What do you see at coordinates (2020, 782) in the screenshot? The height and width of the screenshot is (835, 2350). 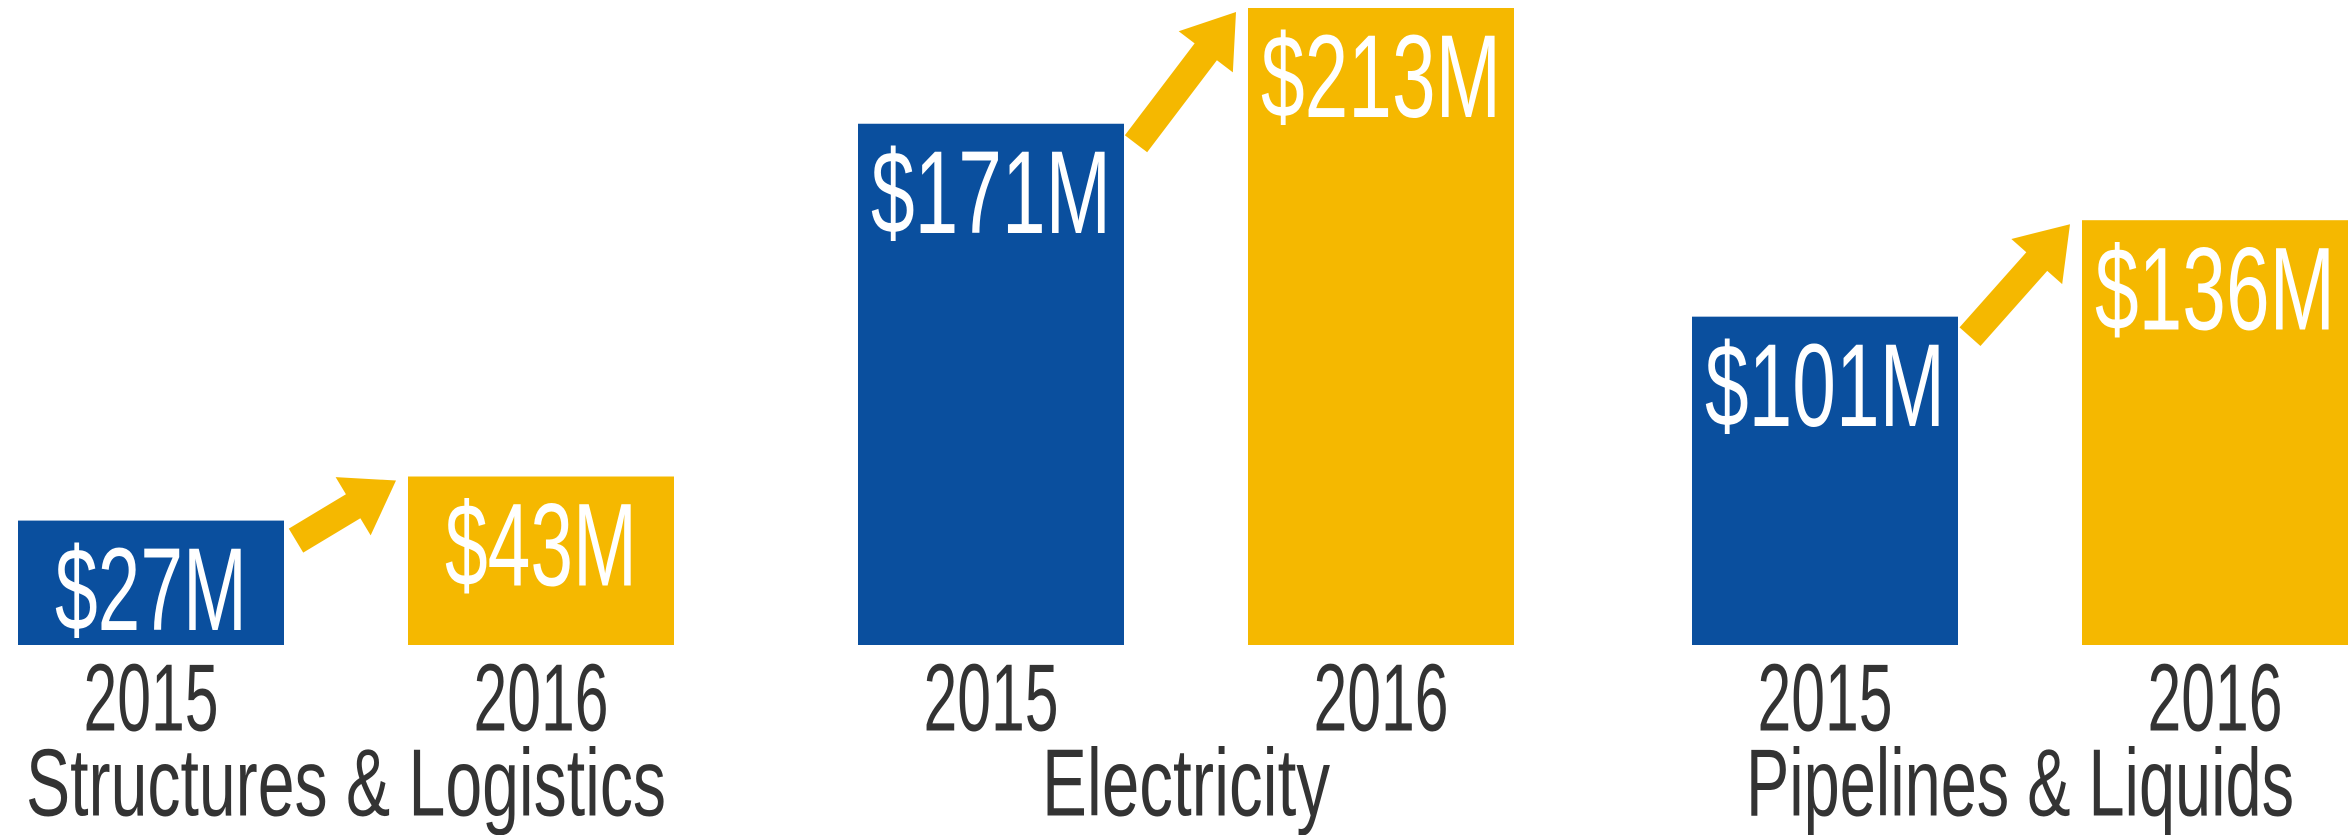 I see `group-label: Pipelines & Liquids` at bounding box center [2020, 782].